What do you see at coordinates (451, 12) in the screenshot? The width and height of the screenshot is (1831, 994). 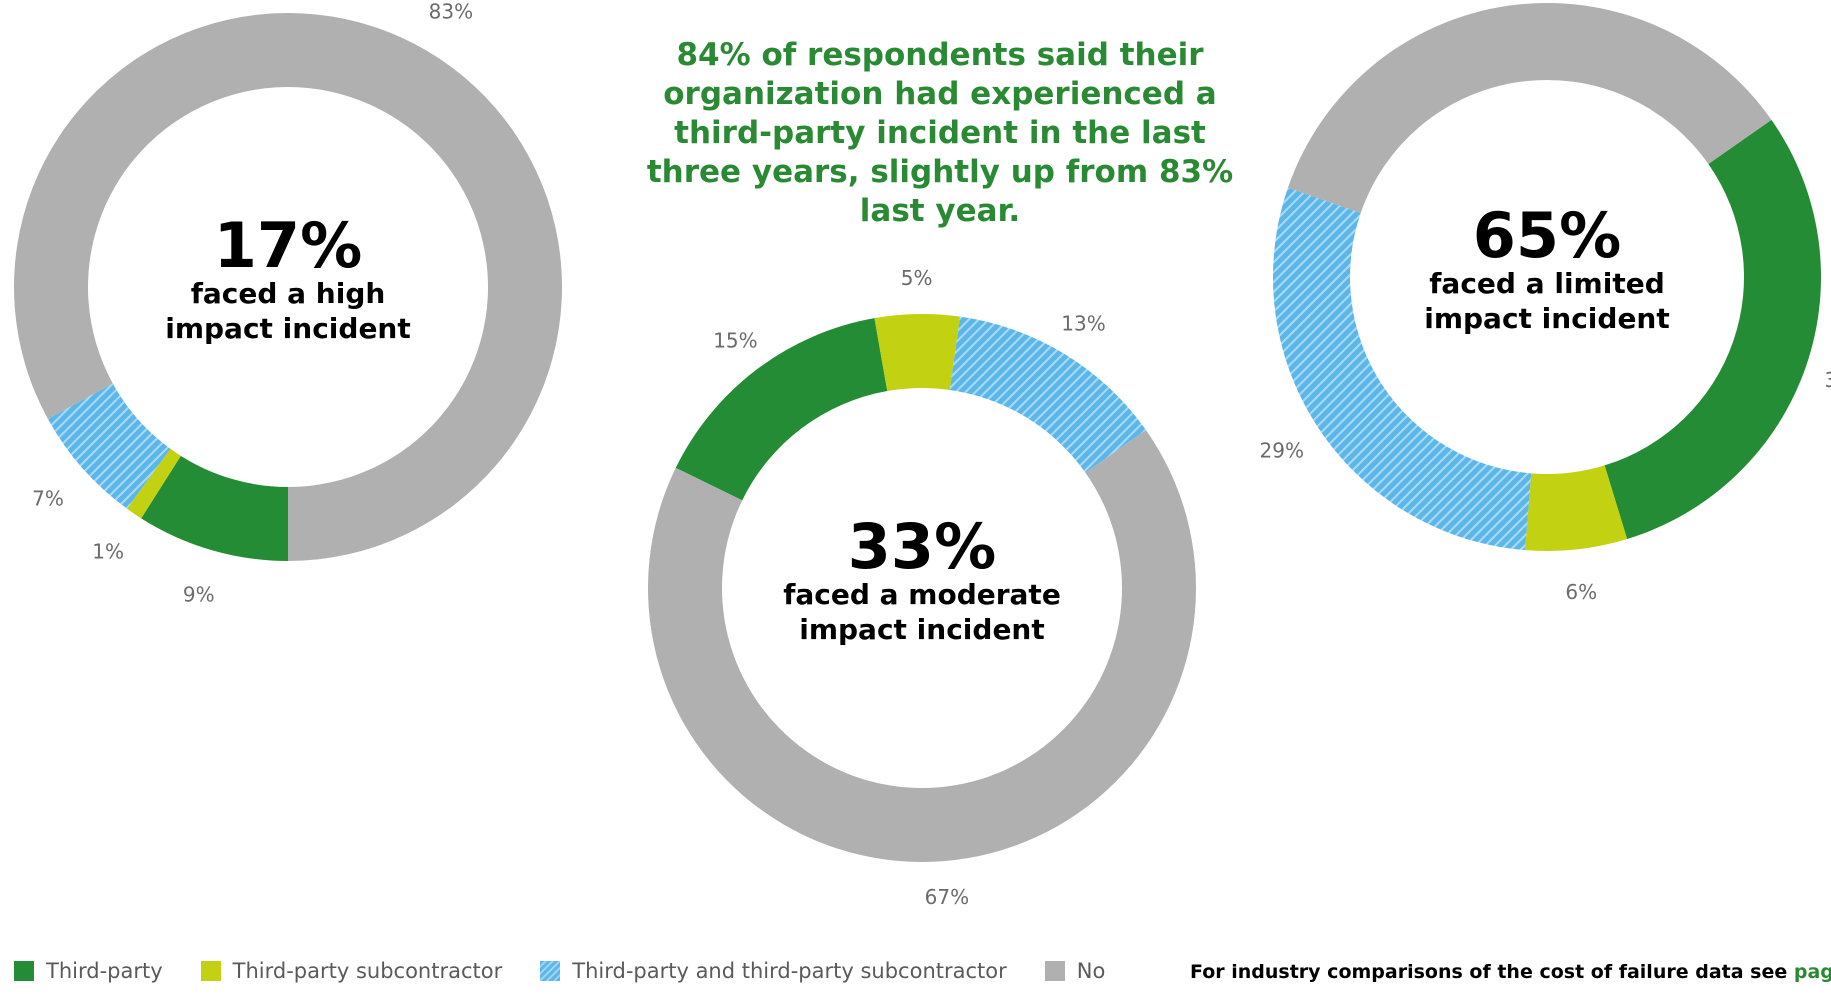 I see `slice-label-no: 83%` at bounding box center [451, 12].